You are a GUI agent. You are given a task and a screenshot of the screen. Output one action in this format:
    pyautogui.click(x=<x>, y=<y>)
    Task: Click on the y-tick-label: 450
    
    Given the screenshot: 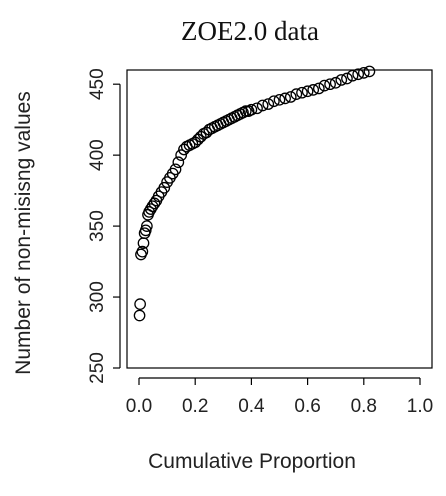 What is the action you would take?
    pyautogui.click(x=97, y=84)
    